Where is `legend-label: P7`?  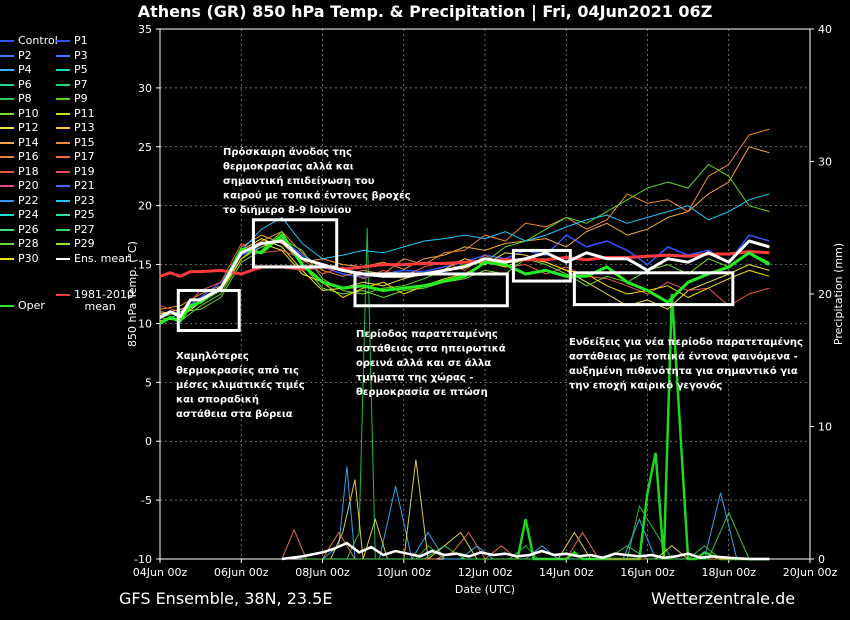 legend-label: P7 is located at coordinates (81, 84).